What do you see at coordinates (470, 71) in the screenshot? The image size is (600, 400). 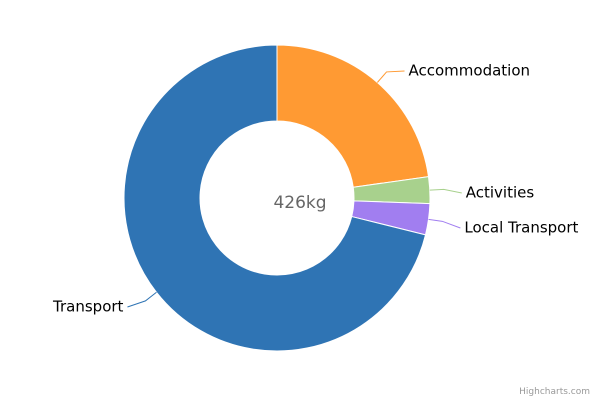 I see `slice-label: Accommodation` at bounding box center [470, 71].